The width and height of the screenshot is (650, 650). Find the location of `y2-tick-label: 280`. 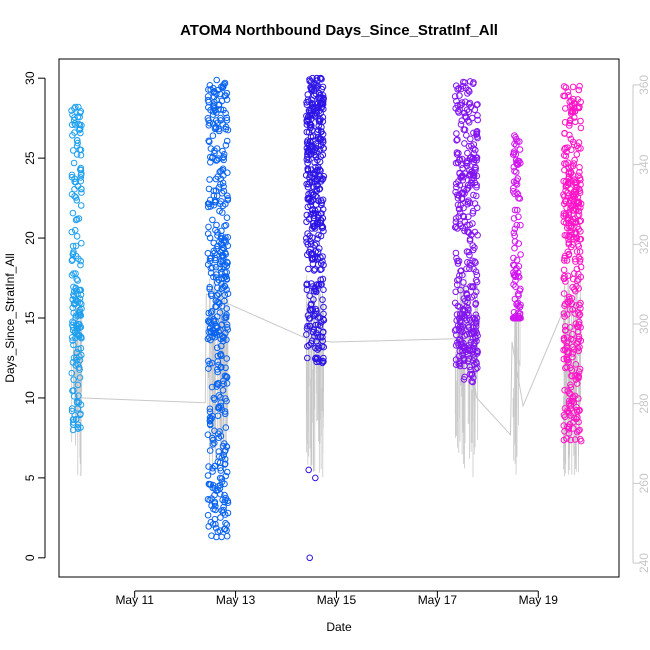

y2-tick-label: 280 is located at coordinates (643, 403).